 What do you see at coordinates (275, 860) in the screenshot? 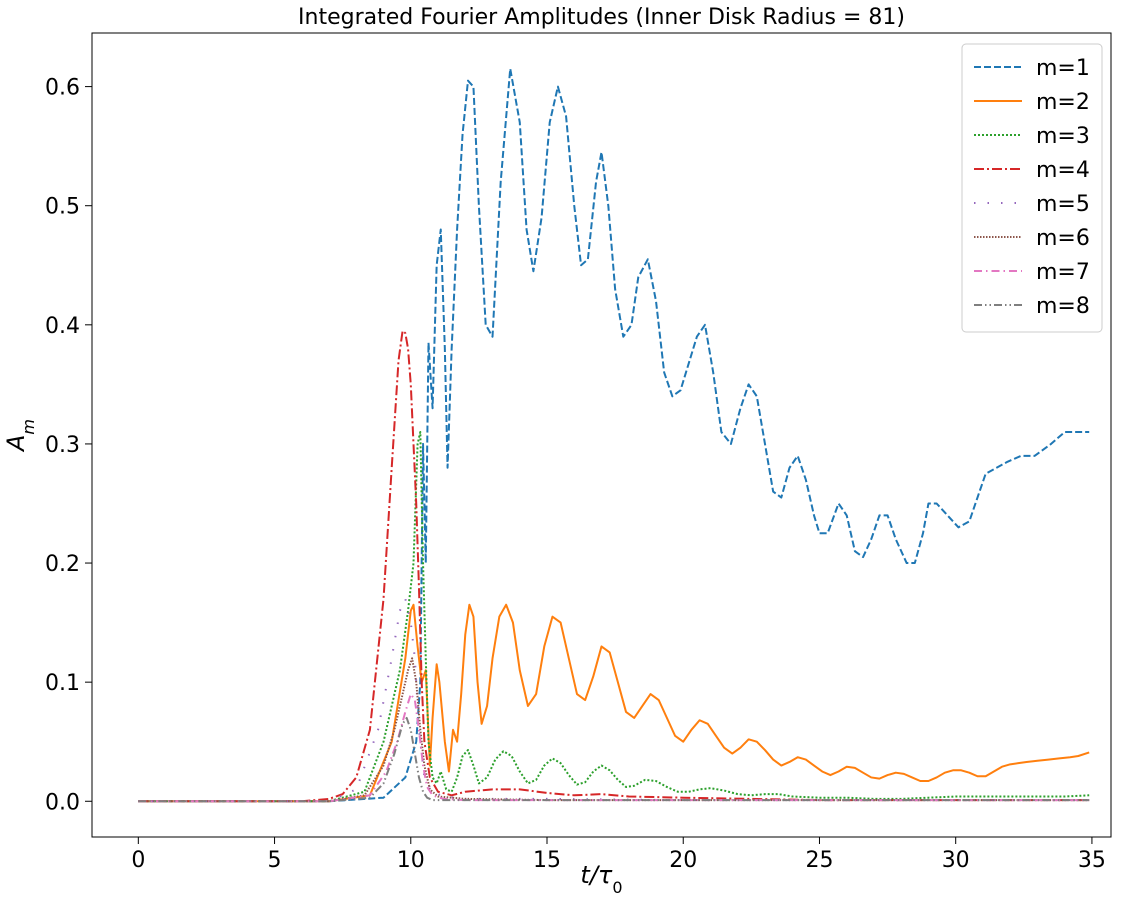
I see `x-tick-label: 5` at bounding box center [275, 860].